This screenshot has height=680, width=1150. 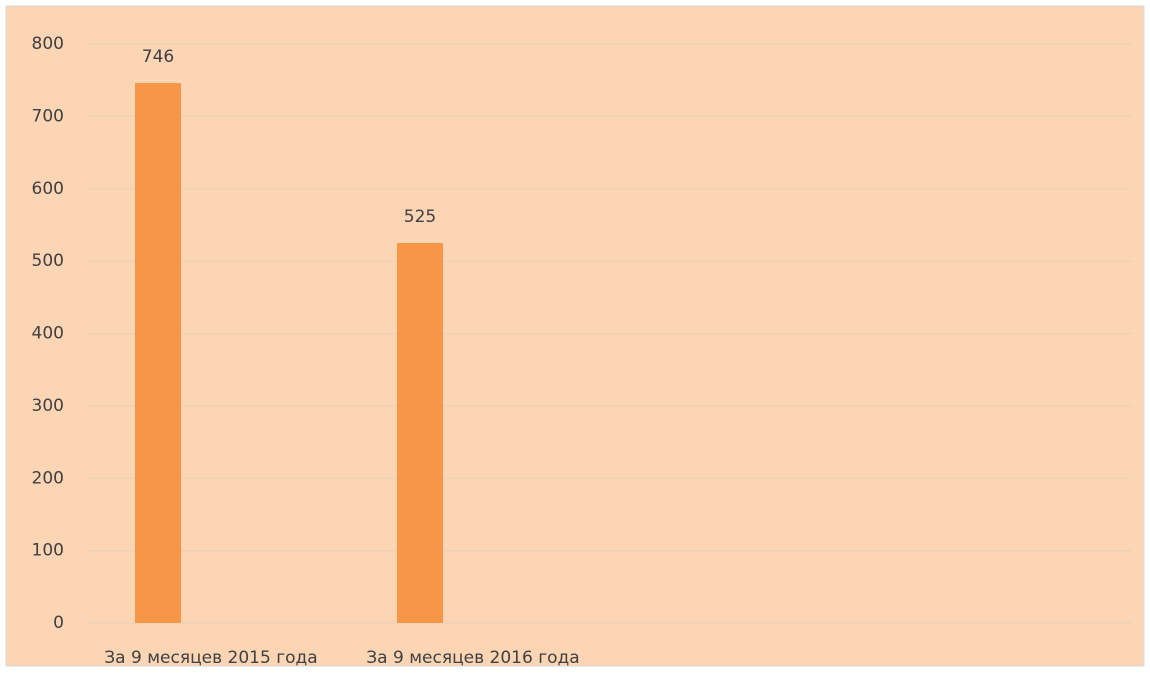 I want to click on data-label: 746, so click(x=158, y=57).